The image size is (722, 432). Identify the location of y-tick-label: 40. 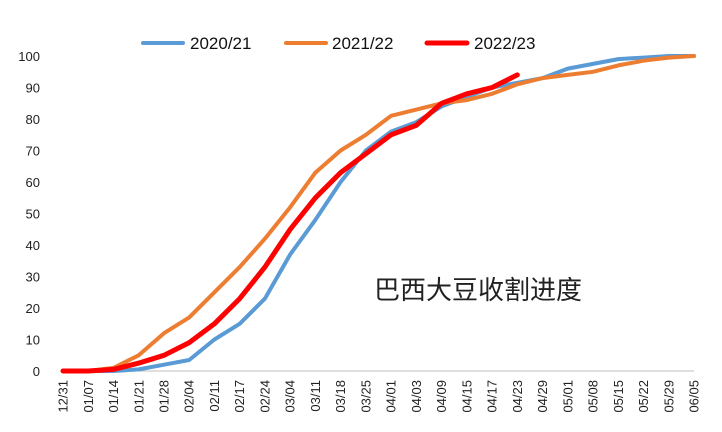
(33, 245).